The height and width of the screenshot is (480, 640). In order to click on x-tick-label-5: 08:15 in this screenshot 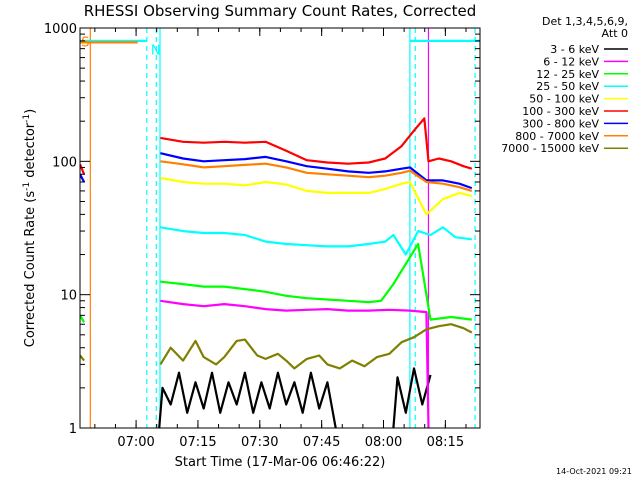, I will do `click(445, 442)`.